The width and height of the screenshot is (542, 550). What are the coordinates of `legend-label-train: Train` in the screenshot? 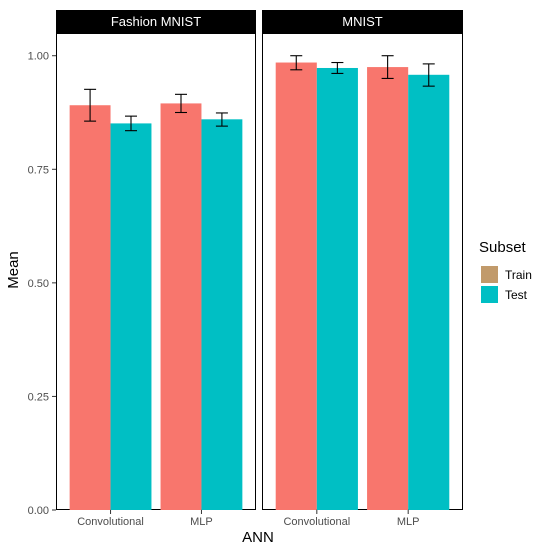 It's located at (518, 275).